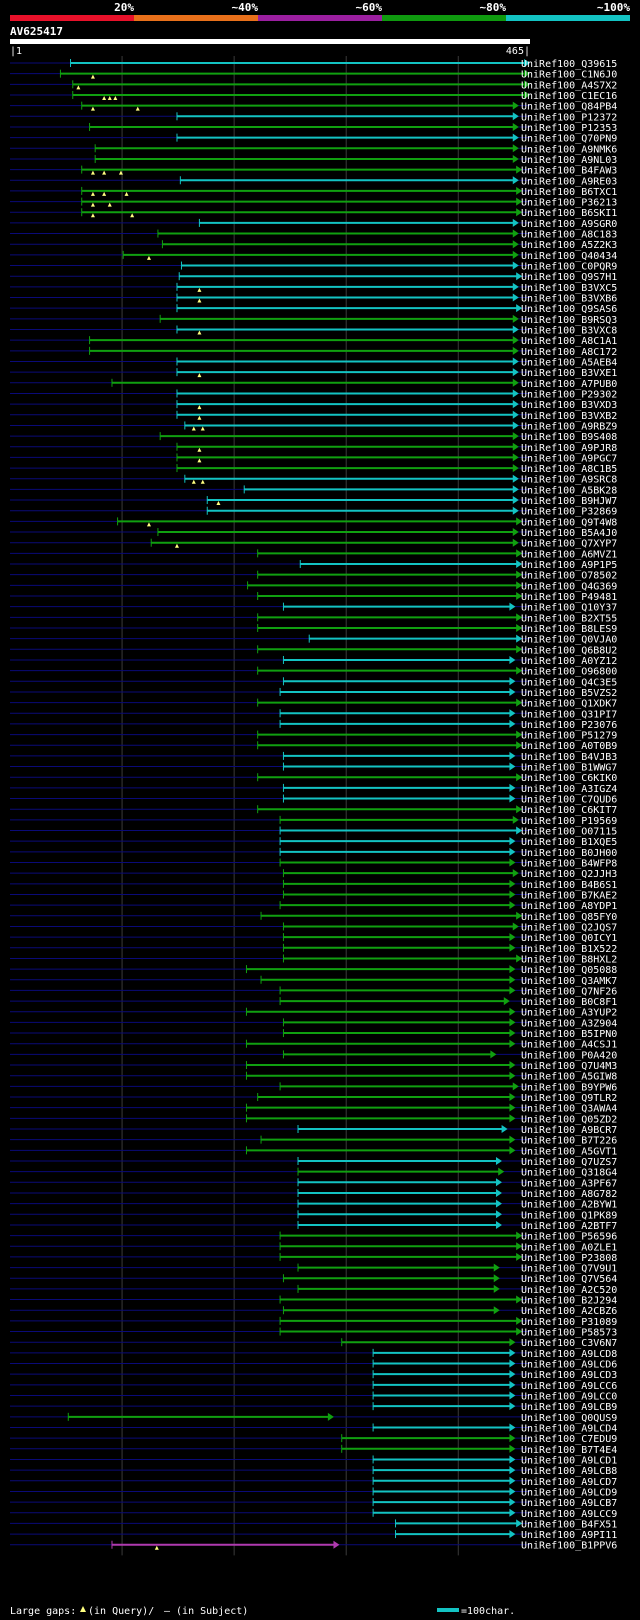  What do you see at coordinates (313, 203) in the screenshot?
I see `hit-row: UniRef100_P36213` at bounding box center [313, 203].